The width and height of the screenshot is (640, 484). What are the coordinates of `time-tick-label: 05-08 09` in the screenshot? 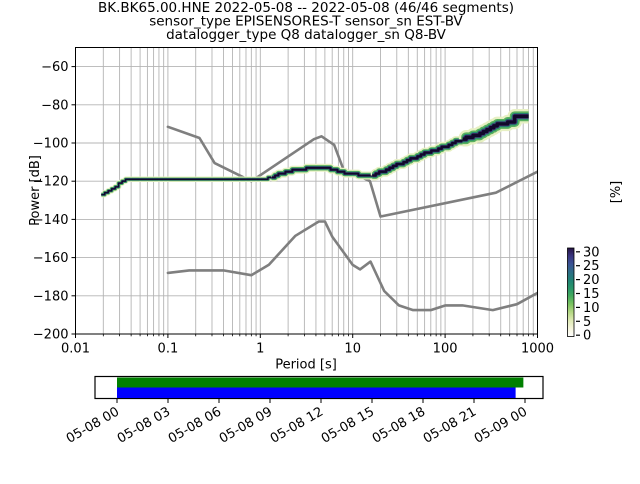 It's located at (246, 425).